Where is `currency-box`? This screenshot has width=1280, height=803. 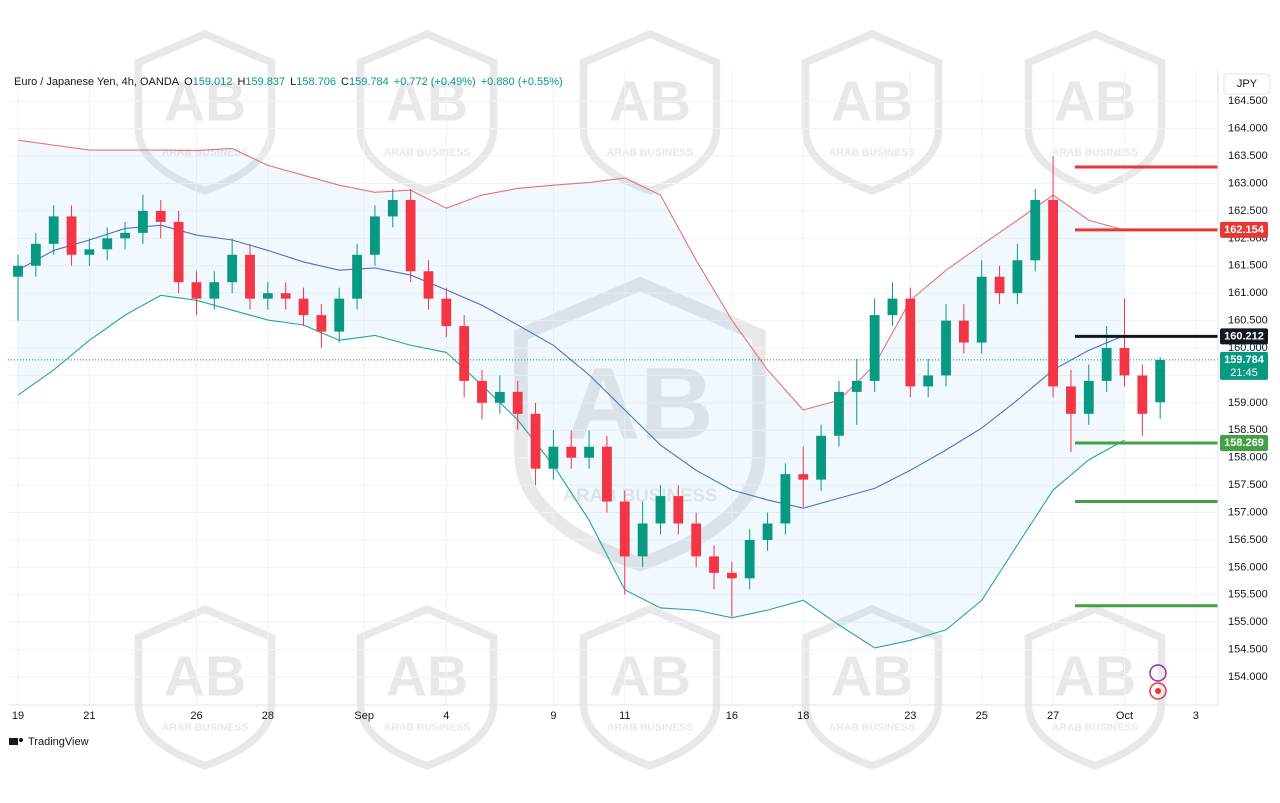
currency-box is located at coordinates (1247, 84).